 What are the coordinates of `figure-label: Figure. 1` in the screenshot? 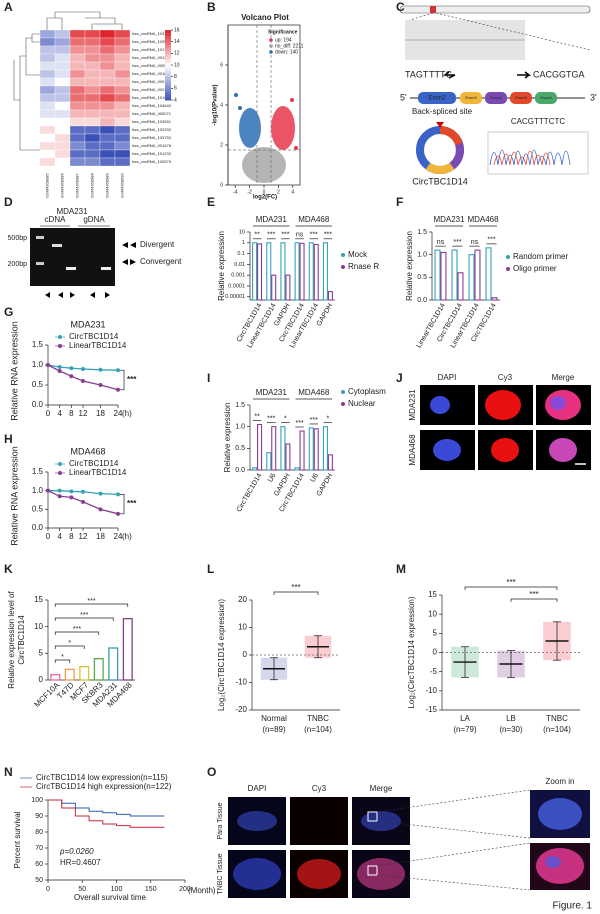 It's located at (573, 906).